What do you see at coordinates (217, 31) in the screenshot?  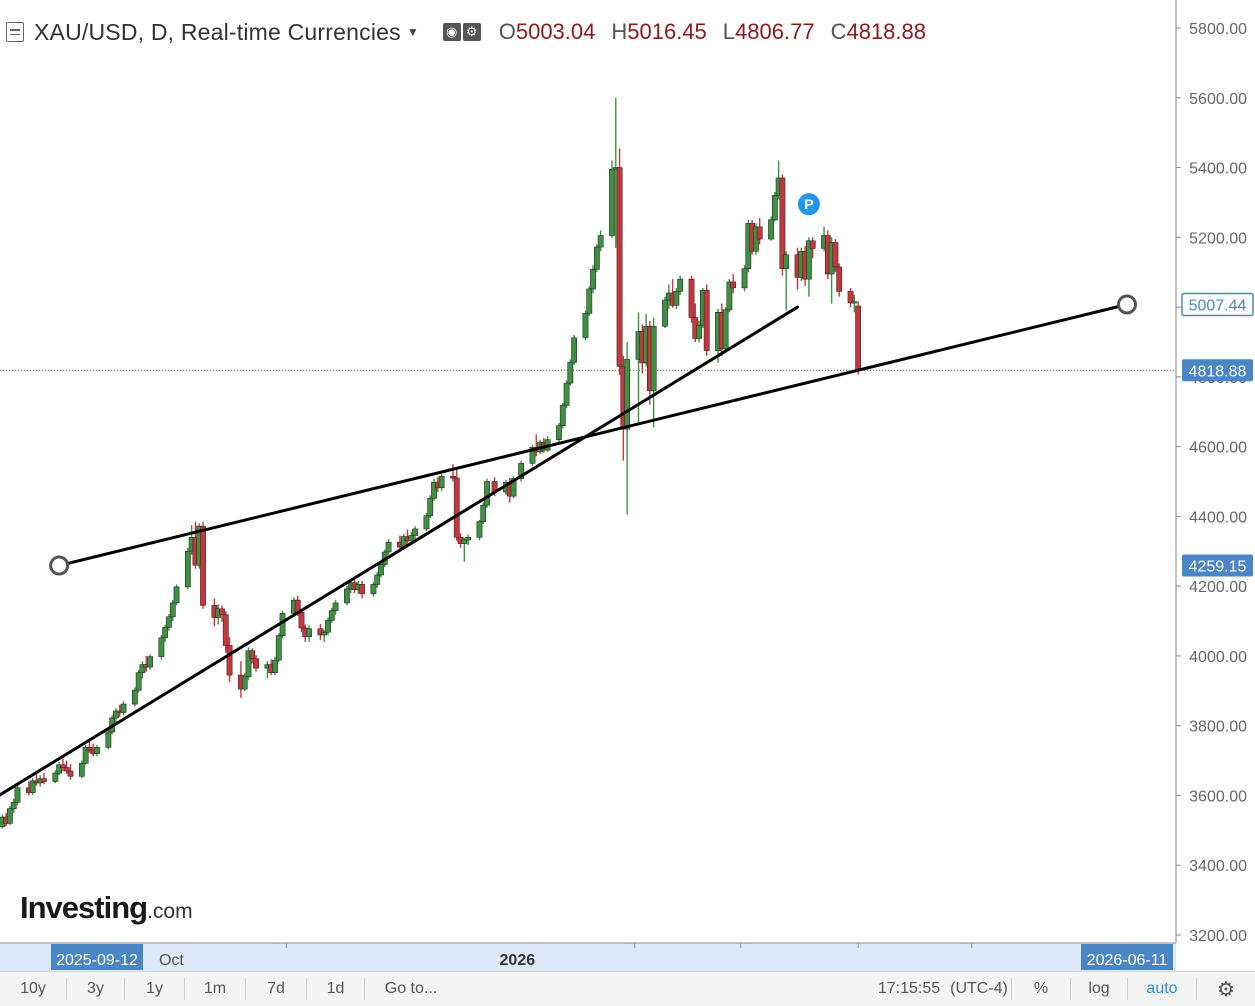 I see `symbol-title: XAU/USD, D, Real-time Currencies` at bounding box center [217, 31].